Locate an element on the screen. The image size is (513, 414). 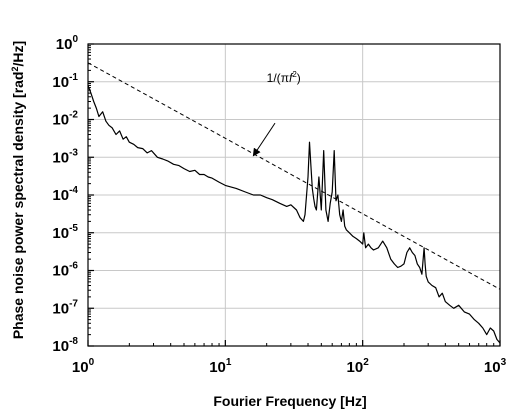
y-tick-label: 10⁻⁵ is located at coordinates (65, 232).